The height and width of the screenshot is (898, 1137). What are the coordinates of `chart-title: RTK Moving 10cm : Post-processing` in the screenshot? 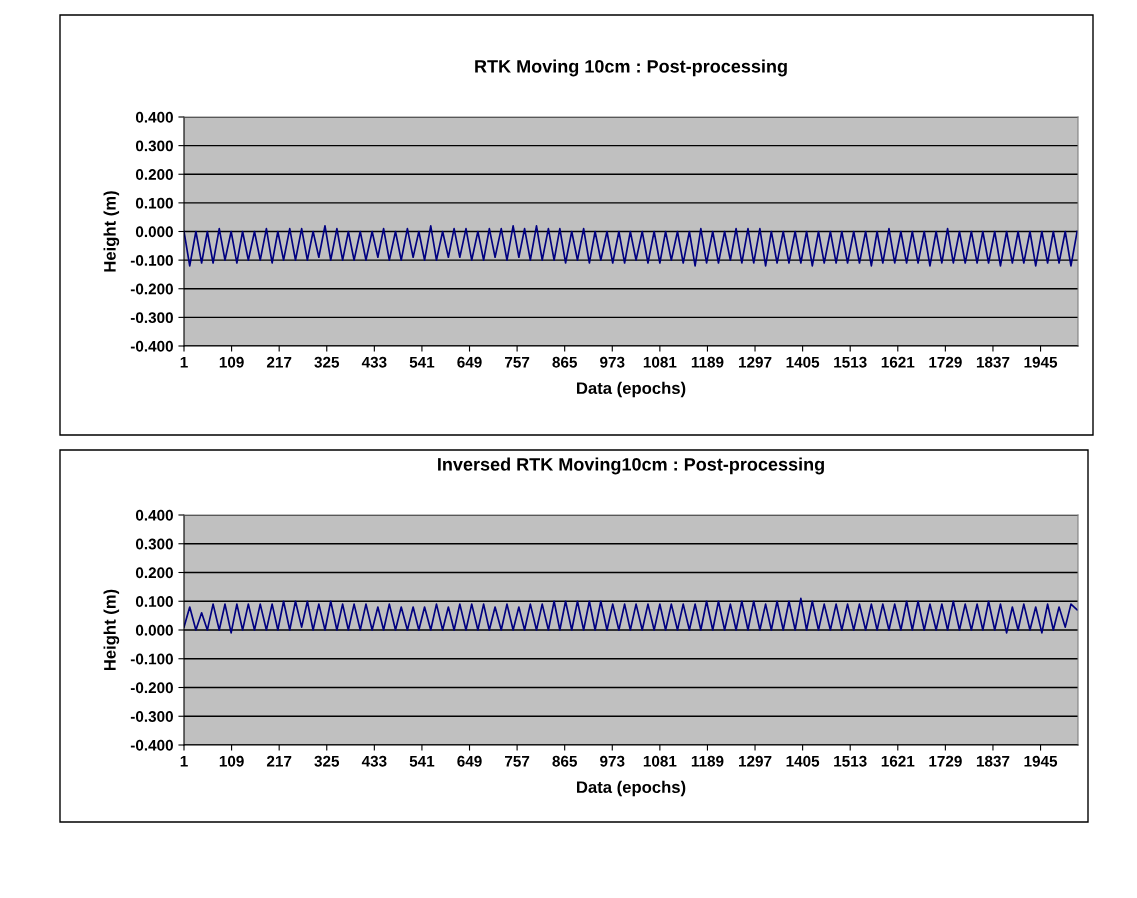 It's located at (631, 68).